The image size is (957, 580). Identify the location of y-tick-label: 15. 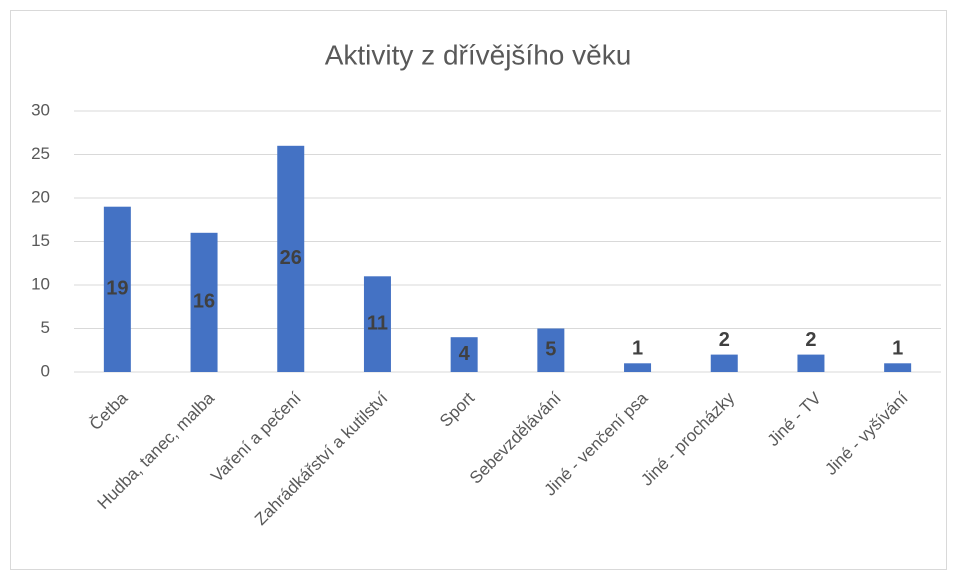
(40, 240).